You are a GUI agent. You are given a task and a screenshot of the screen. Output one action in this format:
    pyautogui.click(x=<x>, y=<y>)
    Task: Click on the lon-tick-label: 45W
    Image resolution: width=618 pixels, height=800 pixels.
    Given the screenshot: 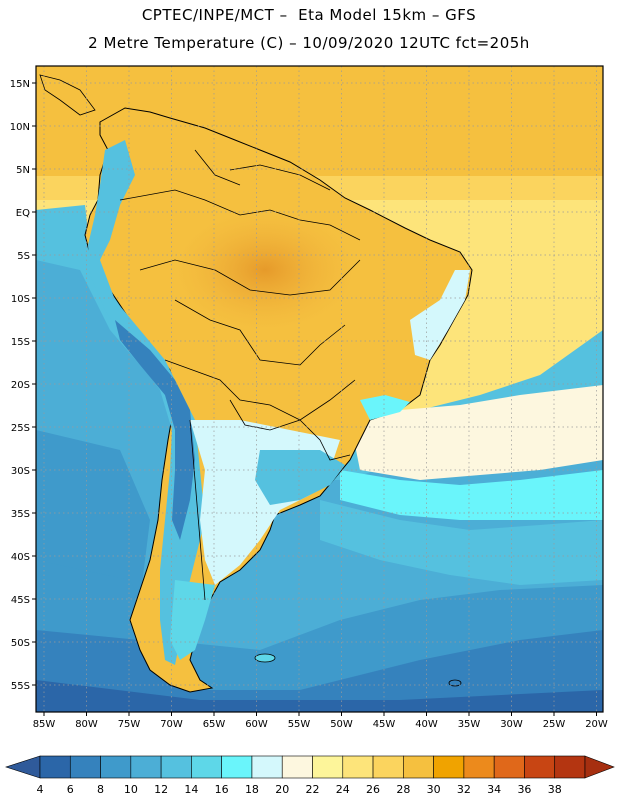 What is the action you would take?
    pyautogui.click(x=384, y=724)
    